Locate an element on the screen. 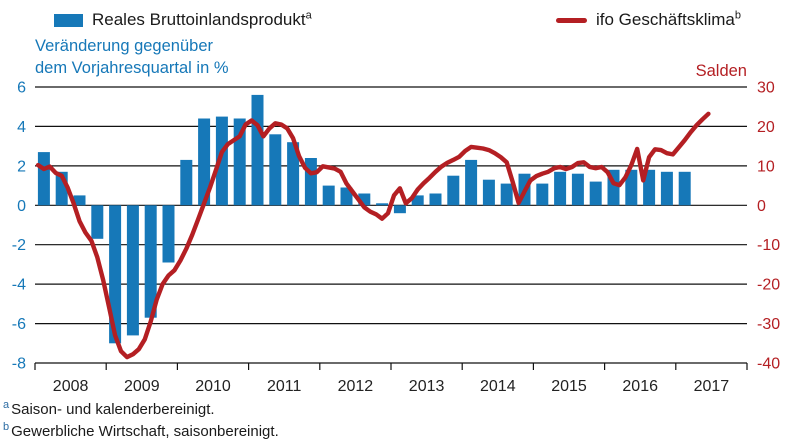 The width and height of the screenshot is (791, 445). footnote-a: a Saison- und kalenderbereinigt. is located at coordinates (109, 409).